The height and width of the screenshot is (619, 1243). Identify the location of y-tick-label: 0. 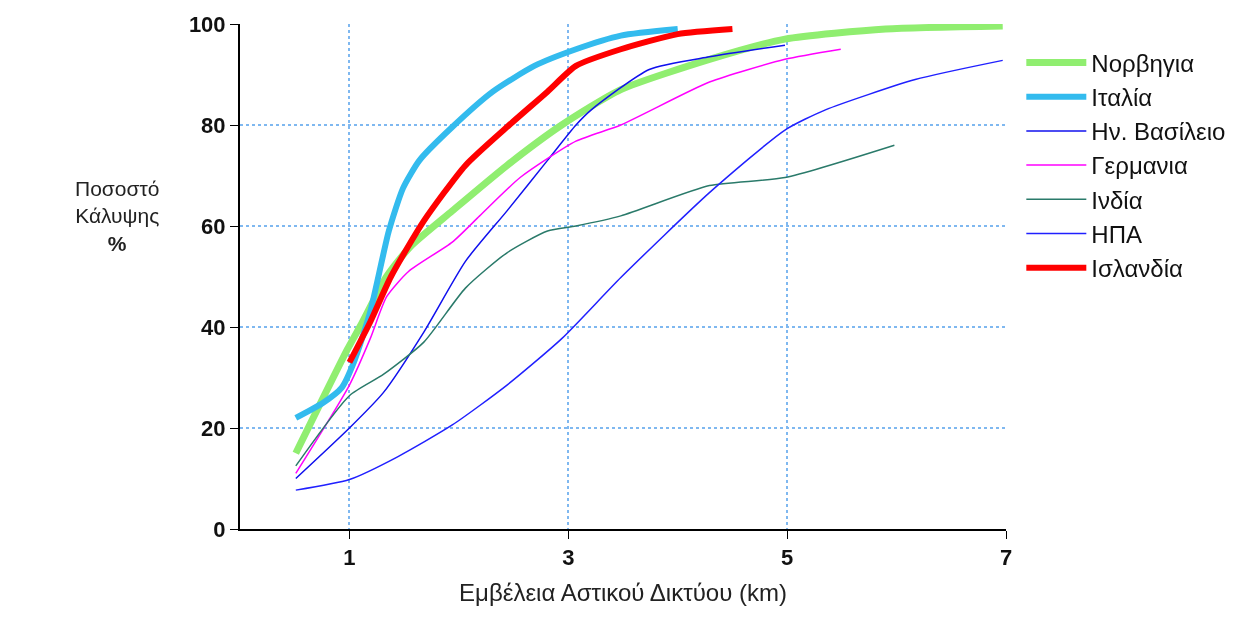
(219, 529).